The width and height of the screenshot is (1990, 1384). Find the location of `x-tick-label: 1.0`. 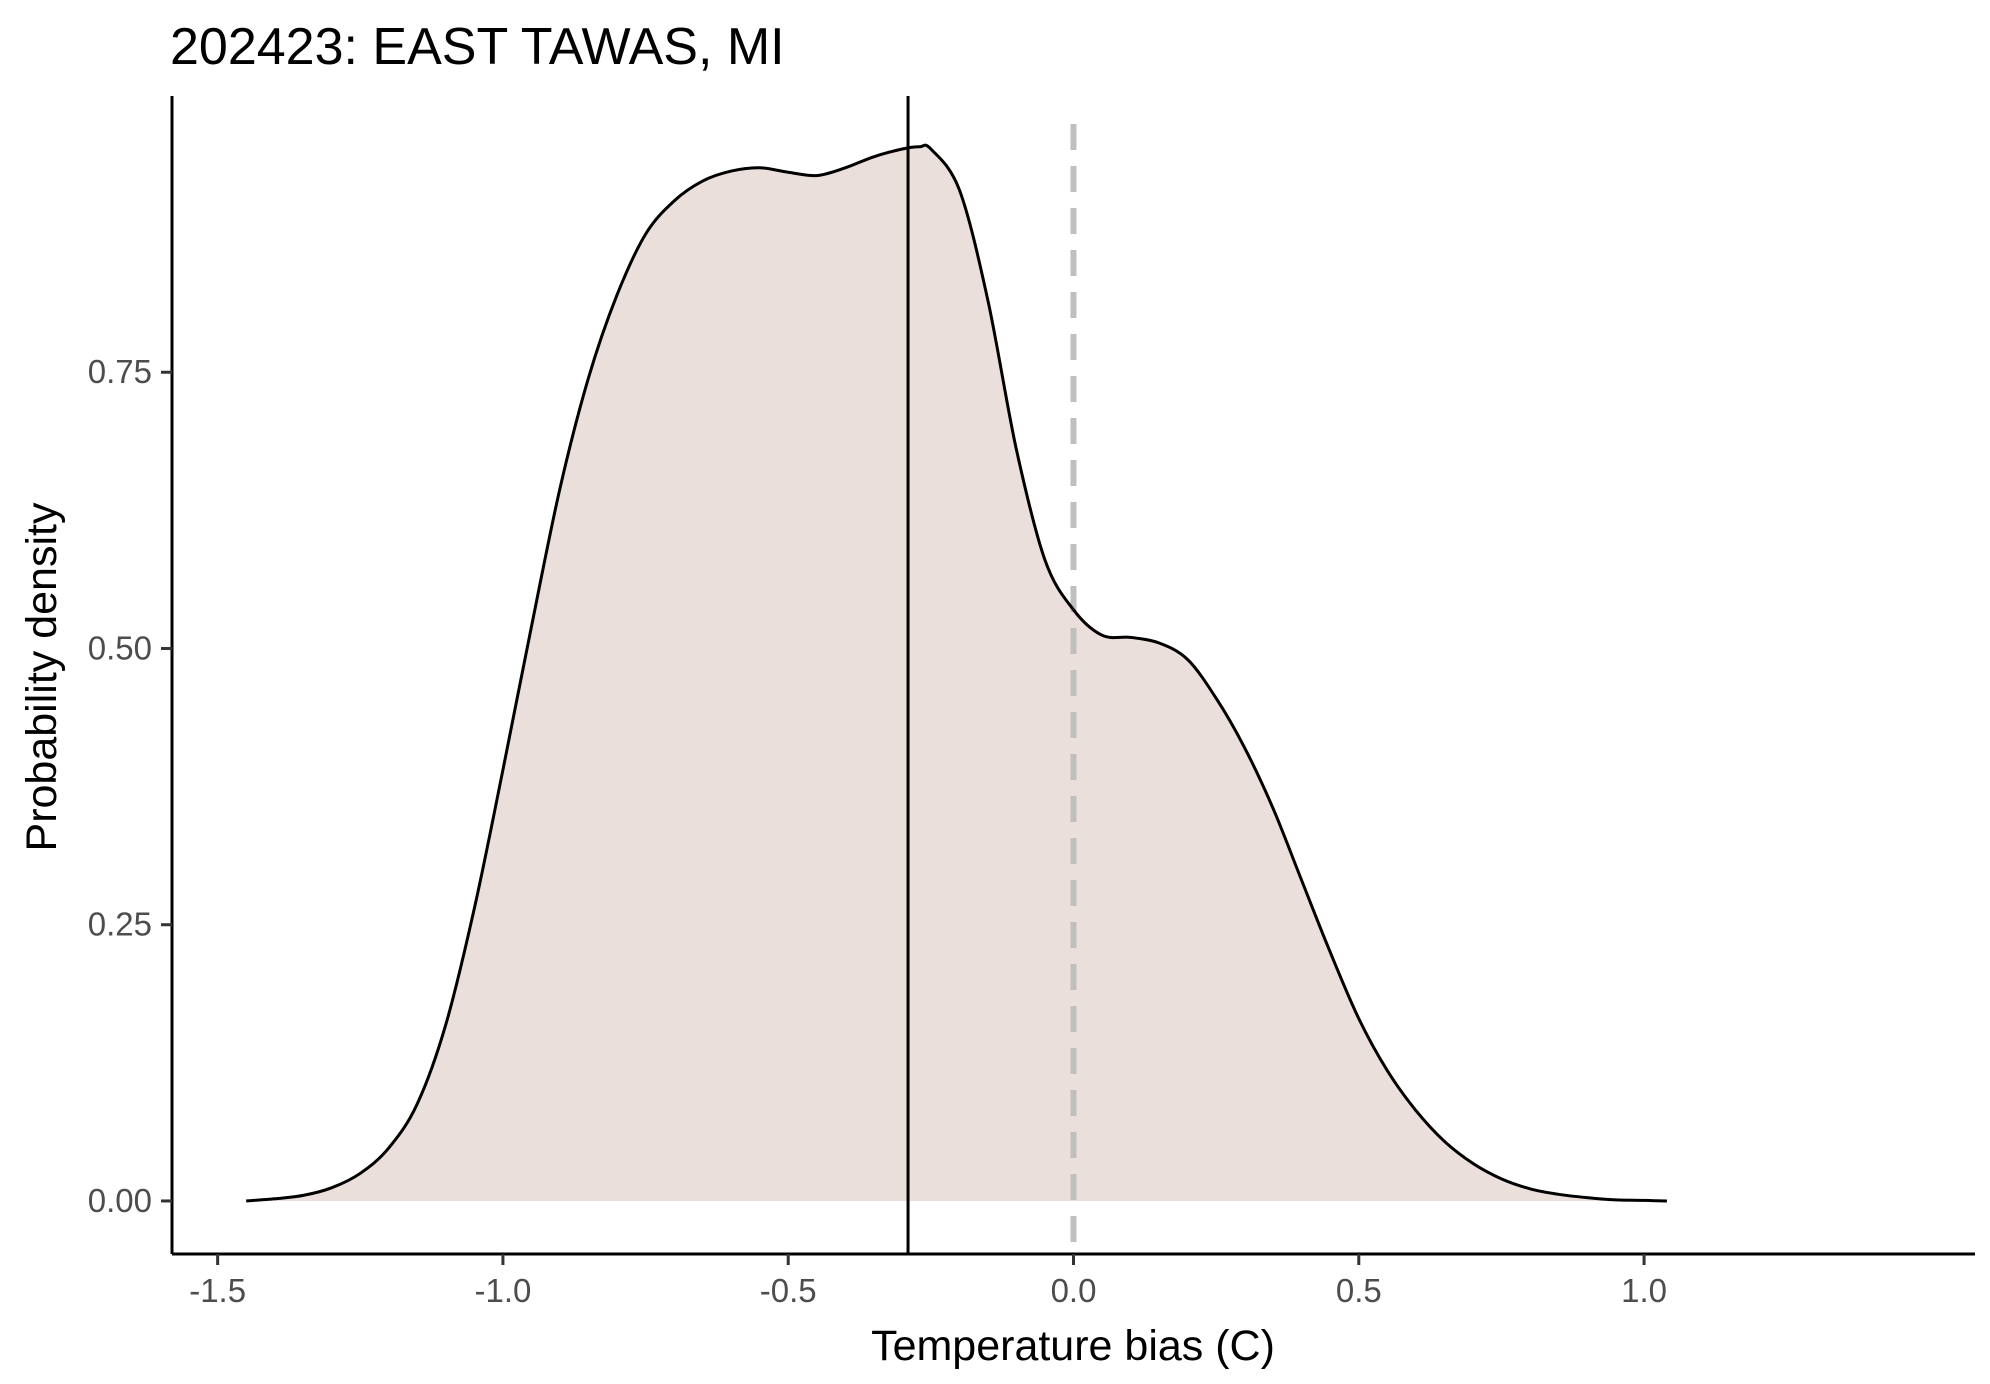

x-tick-label: 1.0 is located at coordinates (1644, 1290).